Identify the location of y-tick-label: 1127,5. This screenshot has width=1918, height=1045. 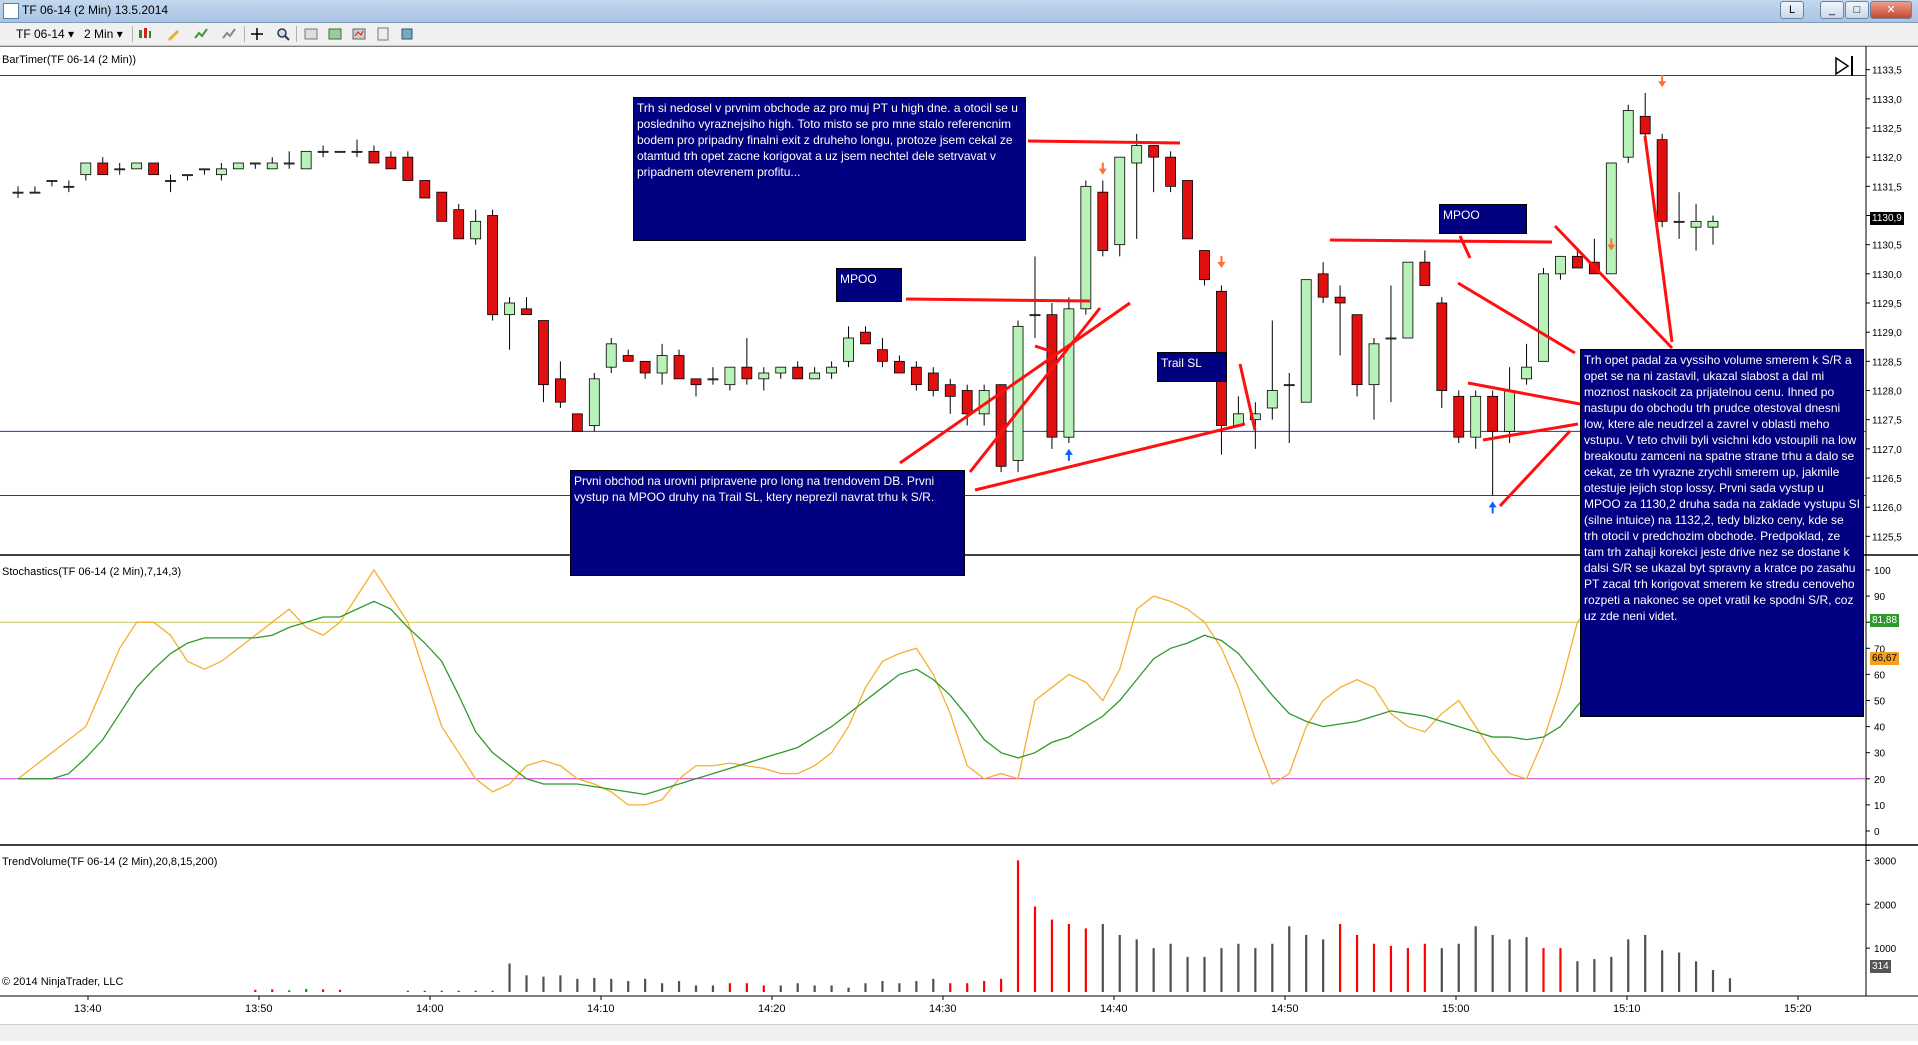
(1887, 421).